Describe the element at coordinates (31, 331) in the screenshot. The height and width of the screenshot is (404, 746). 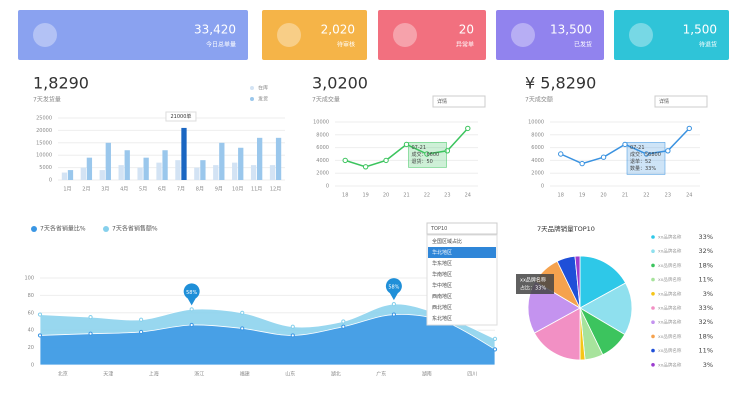
I see `y-tick-label: 40` at that location.